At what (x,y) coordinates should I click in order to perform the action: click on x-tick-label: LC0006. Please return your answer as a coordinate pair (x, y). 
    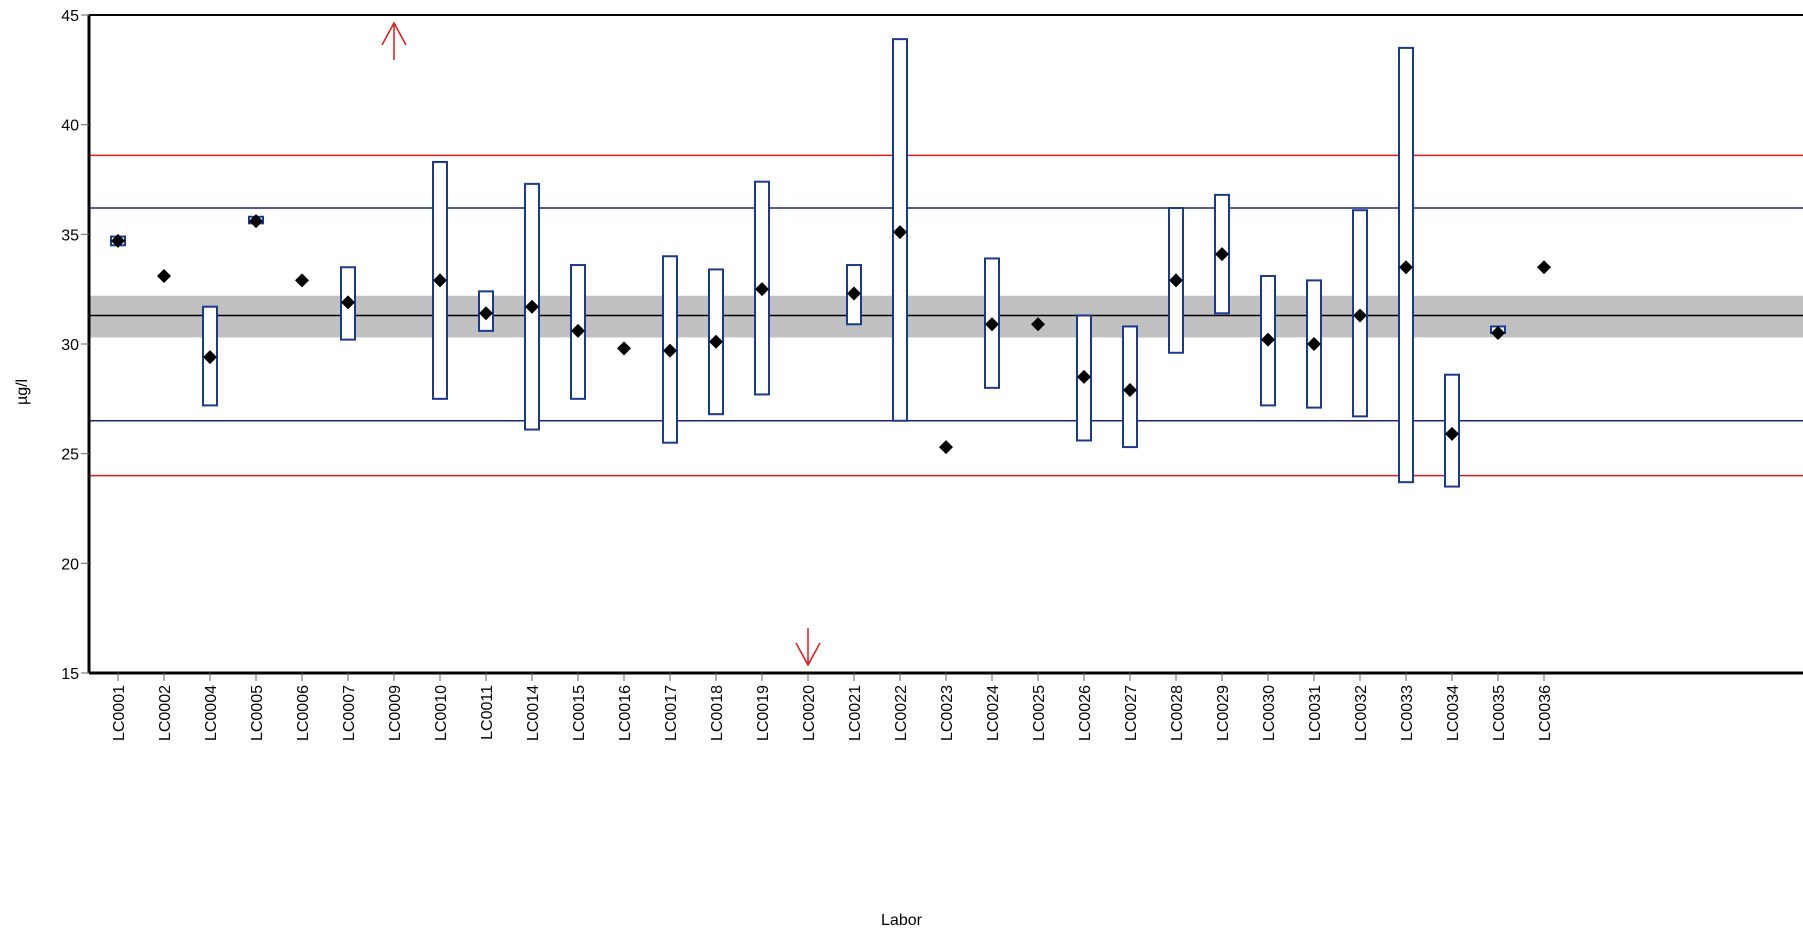
    Looking at the image, I should click on (303, 713).